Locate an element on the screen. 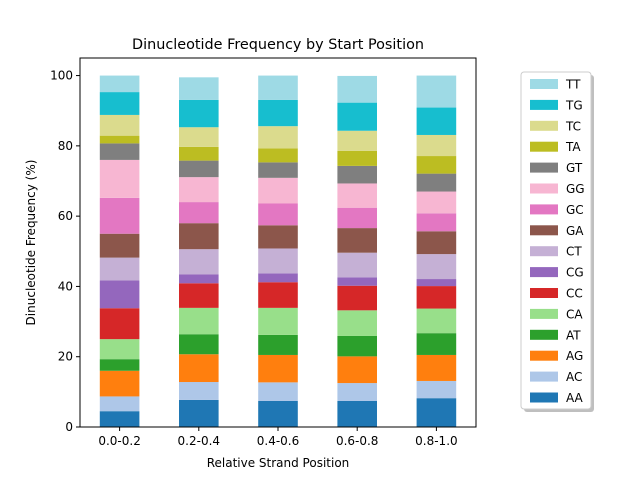 The height and width of the screenshot is (484, 640). y-tick-label: 40 is located at coordinates (65, 286).